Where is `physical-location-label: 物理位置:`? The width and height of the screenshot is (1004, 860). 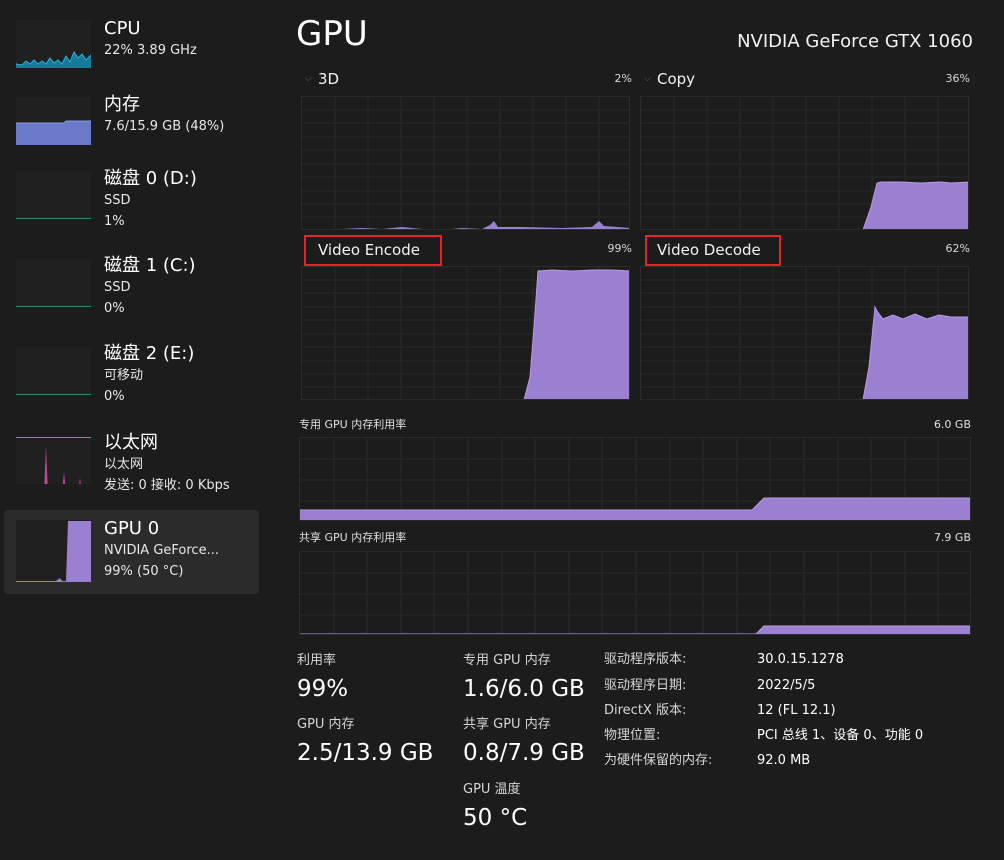
physical-location-label: 物理位置: is located at coordinates (632, 735).